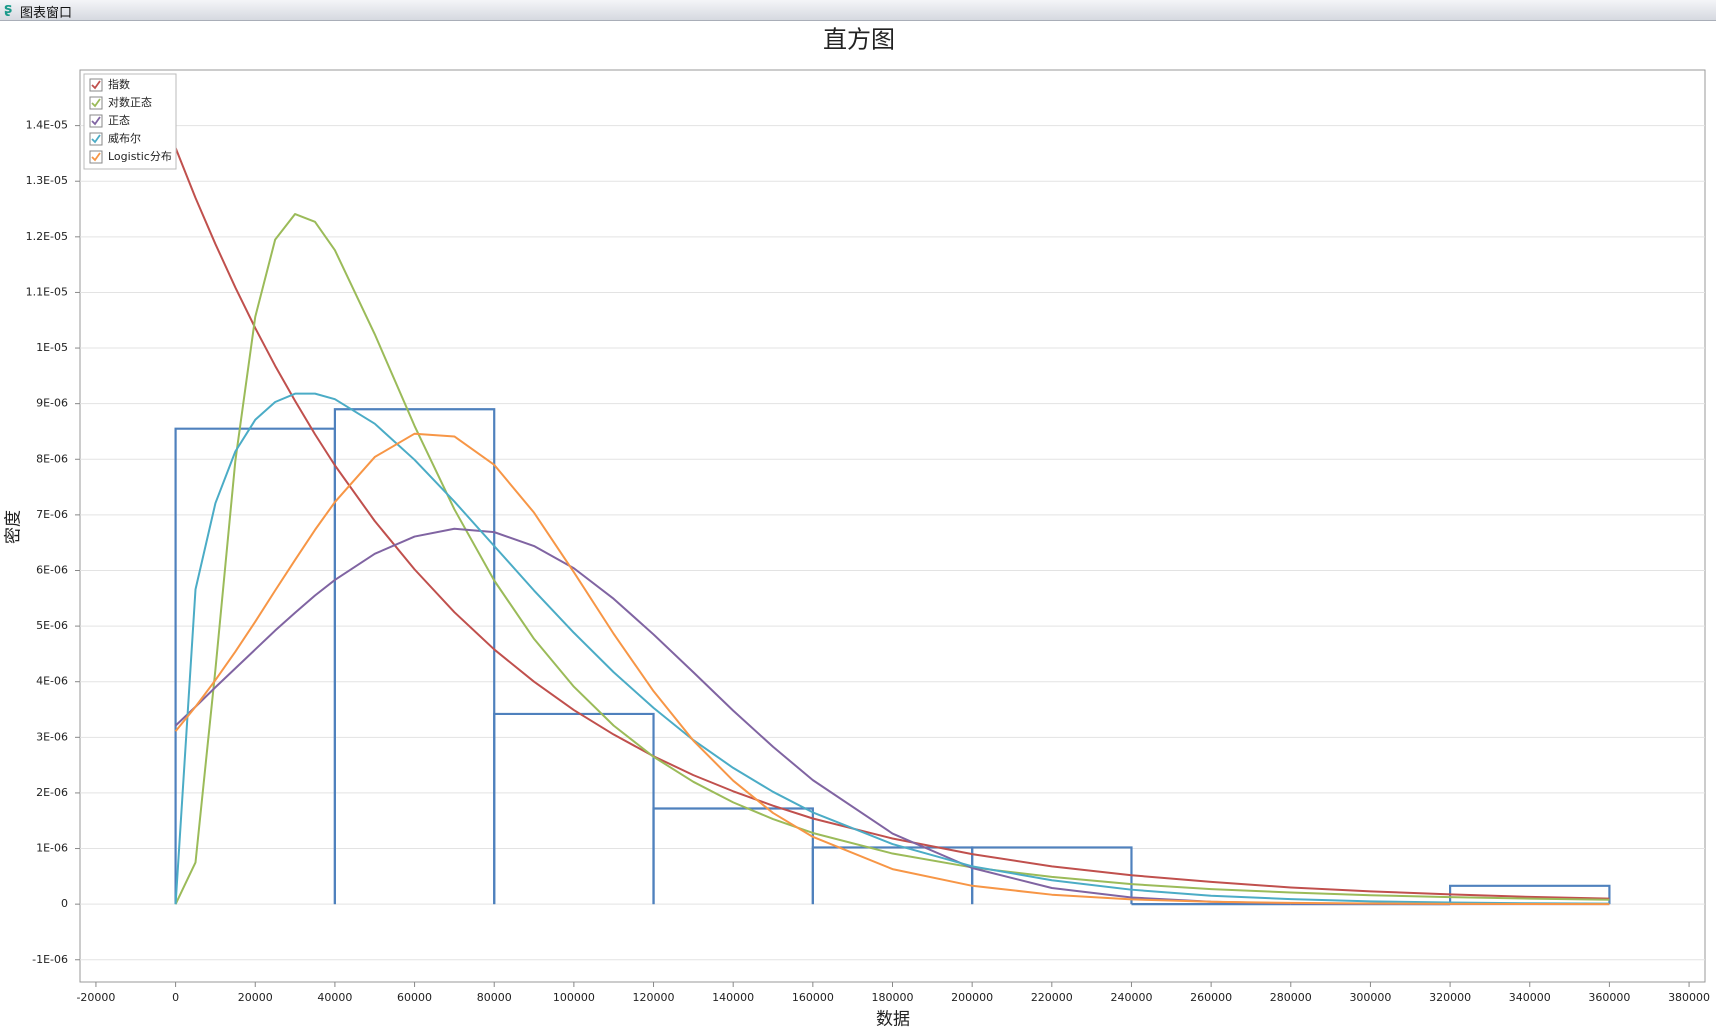 The width and height of the screenshot is (1716, 1033). I want to click on legend-item: 指数, so click(109, 84).